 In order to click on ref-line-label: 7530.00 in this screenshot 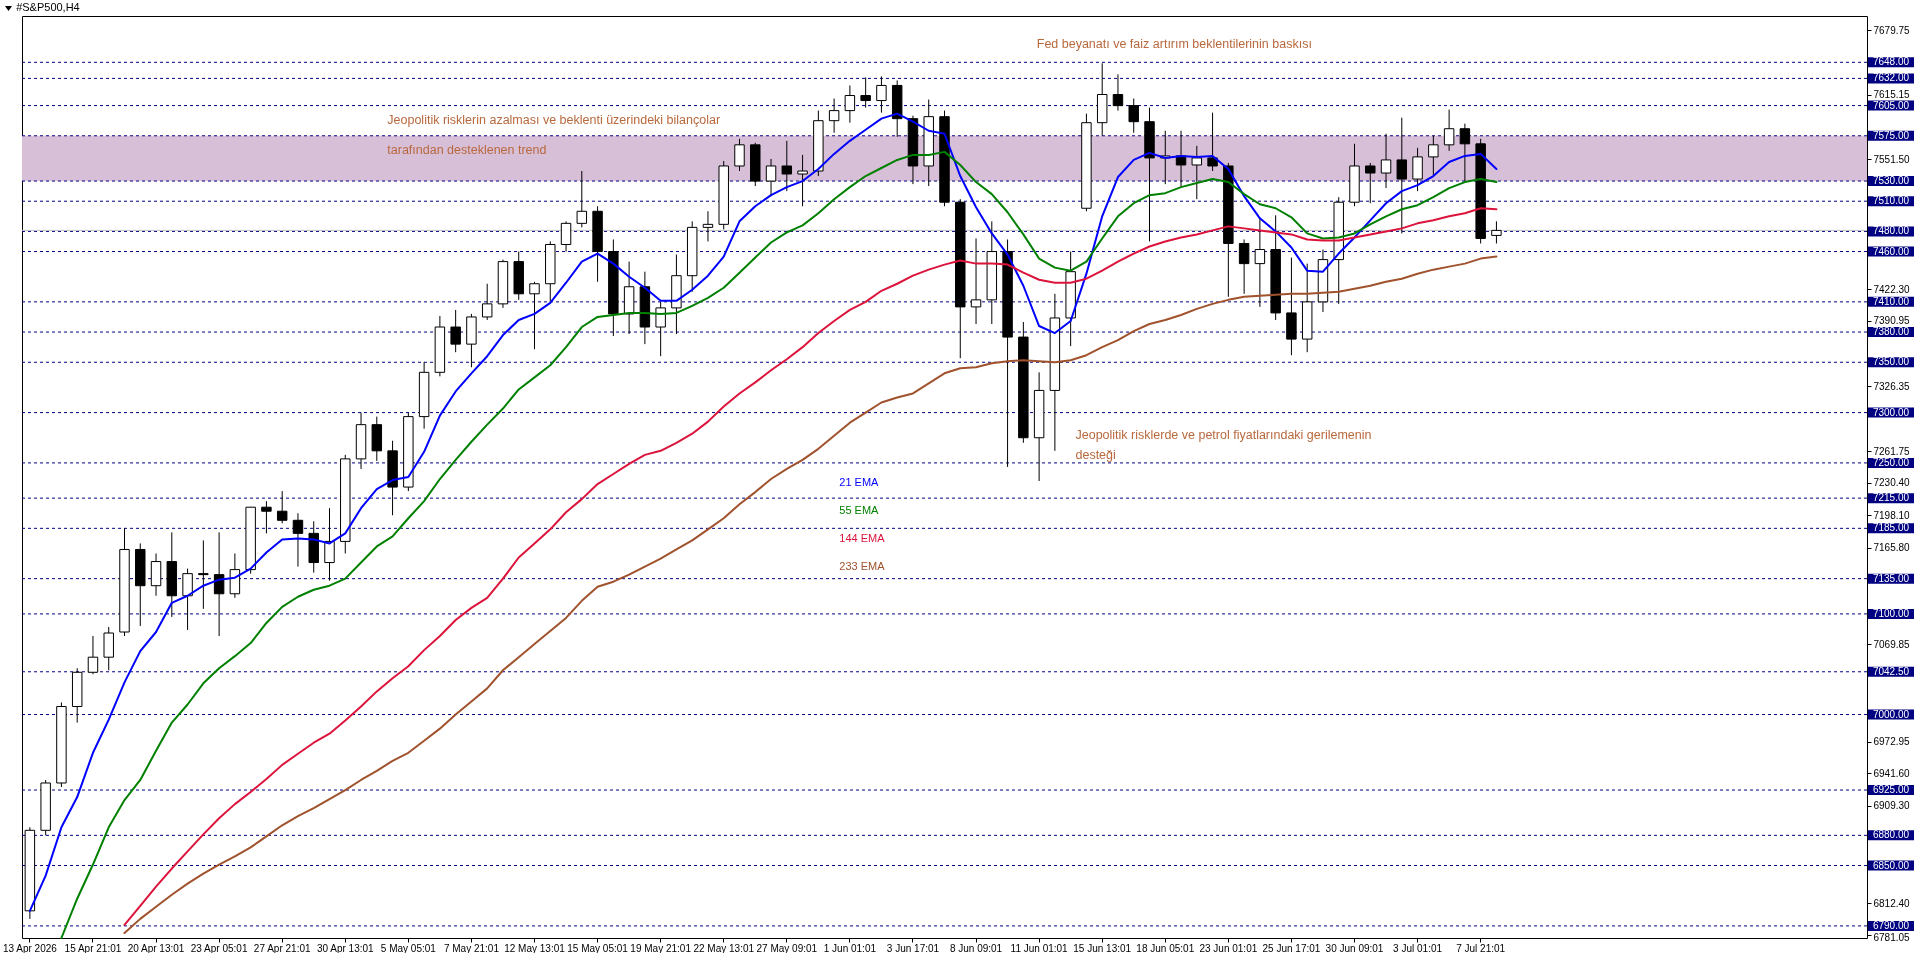, I will do `click(1891, 181)`.